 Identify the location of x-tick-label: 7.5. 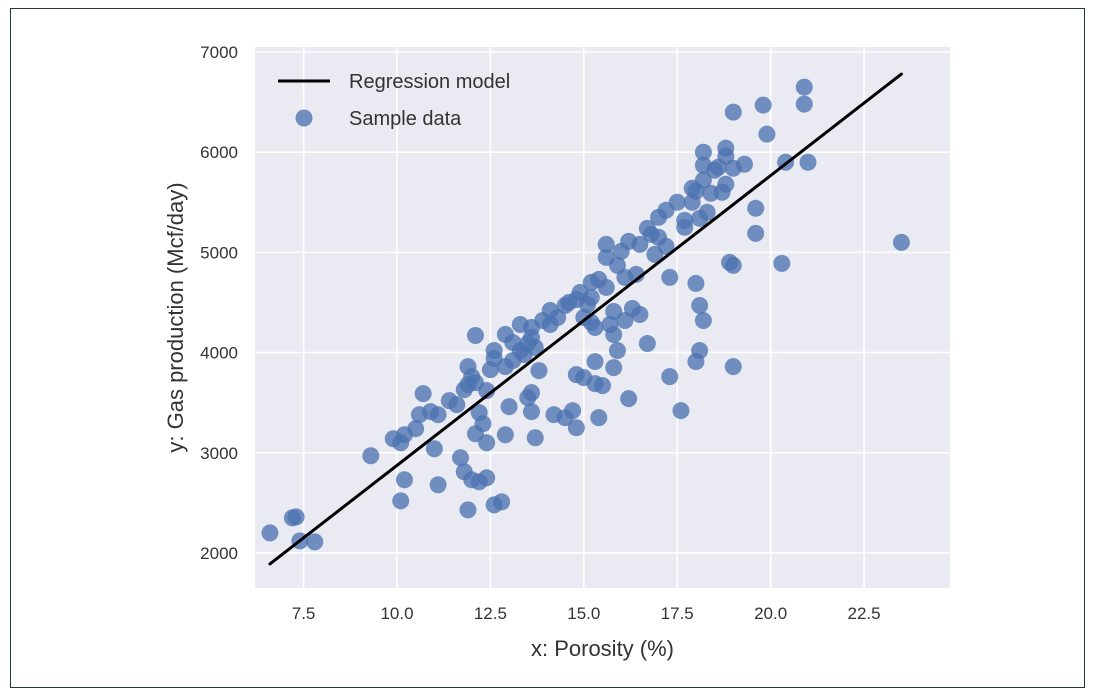
(304, 613).